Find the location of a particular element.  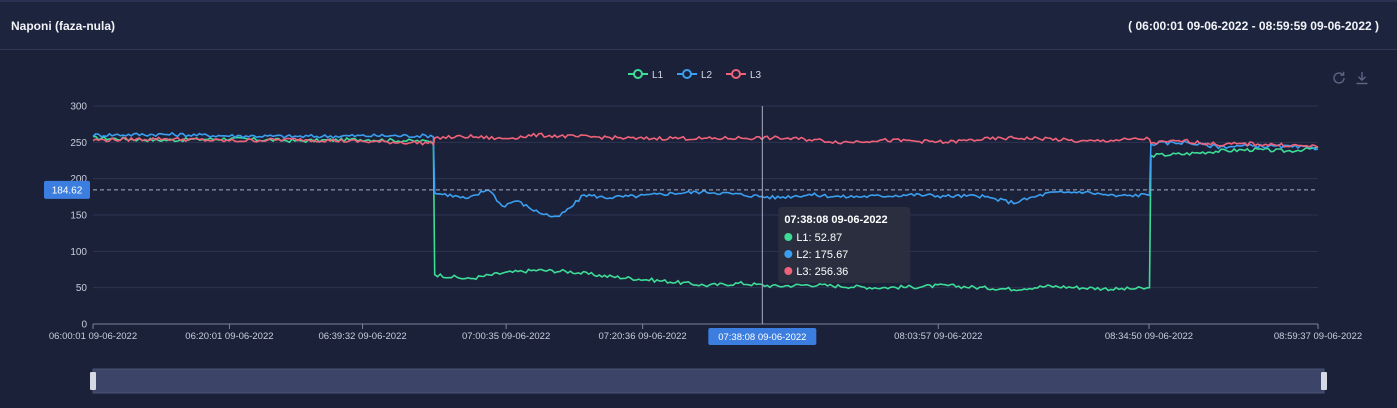

crosshair-y-label: 184.62 is located at coordinates (67, 190).